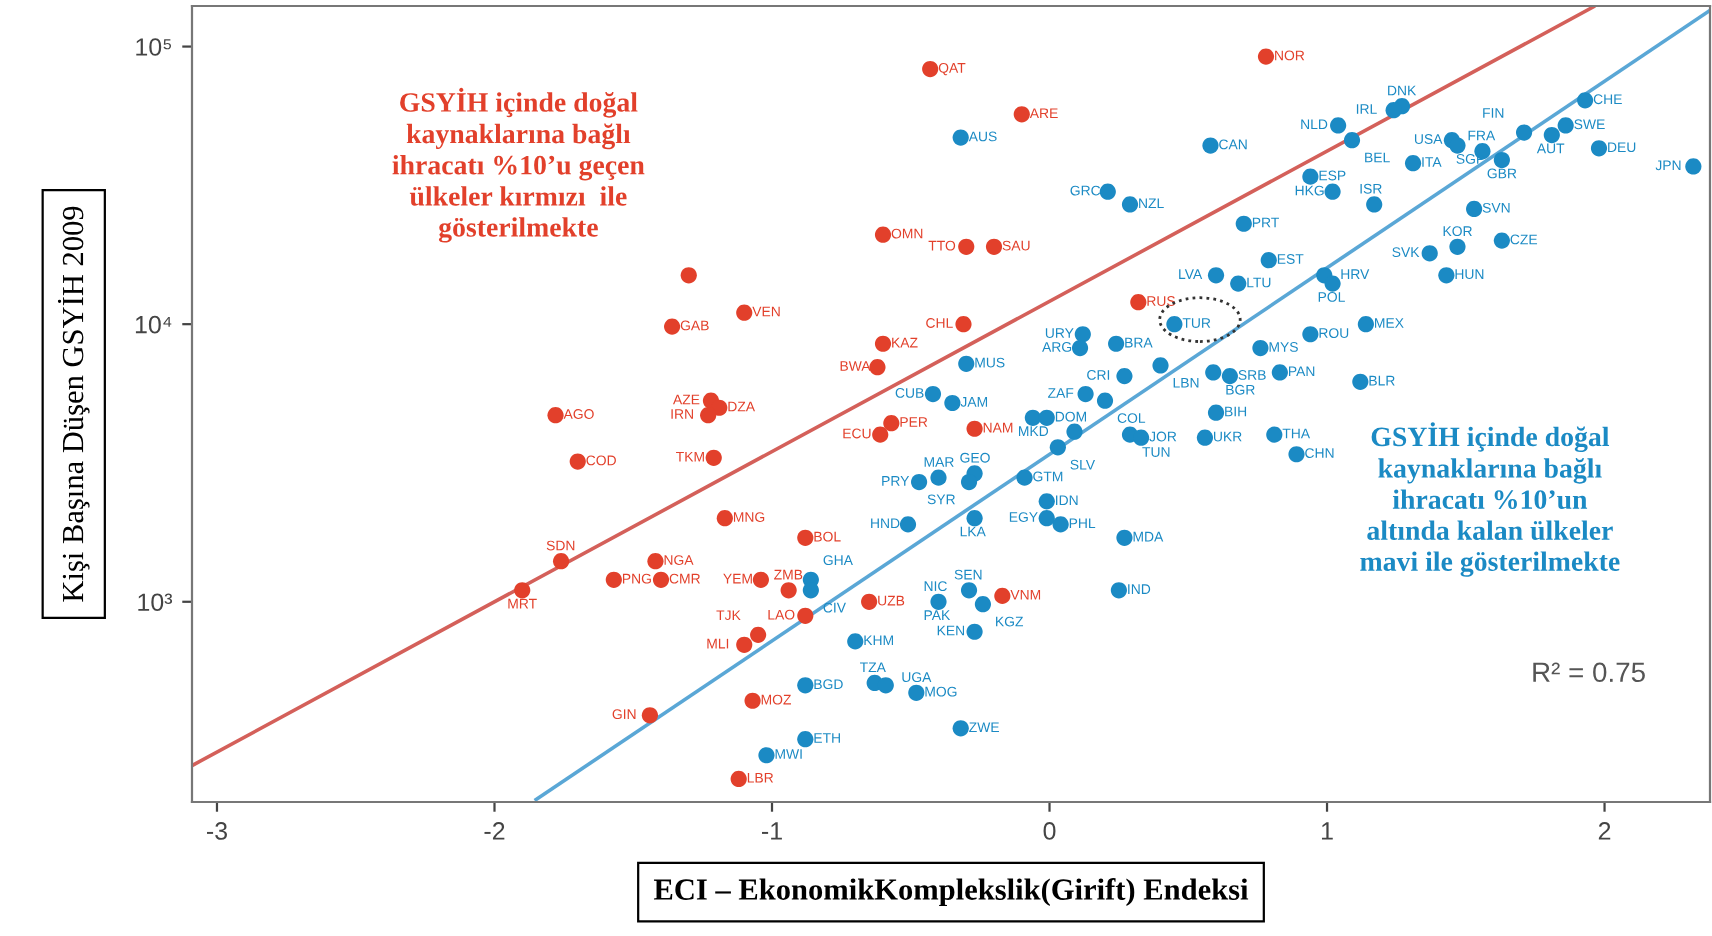  What do you see at coordinates (154, 47) in the screenshot?
I see `y-tick-label: 10⁵` at bounding box center [154, 47].